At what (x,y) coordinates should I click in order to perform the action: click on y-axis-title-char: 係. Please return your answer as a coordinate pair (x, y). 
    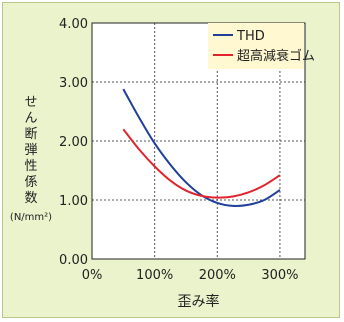
    Looking at the image, I should click on (30, 182).